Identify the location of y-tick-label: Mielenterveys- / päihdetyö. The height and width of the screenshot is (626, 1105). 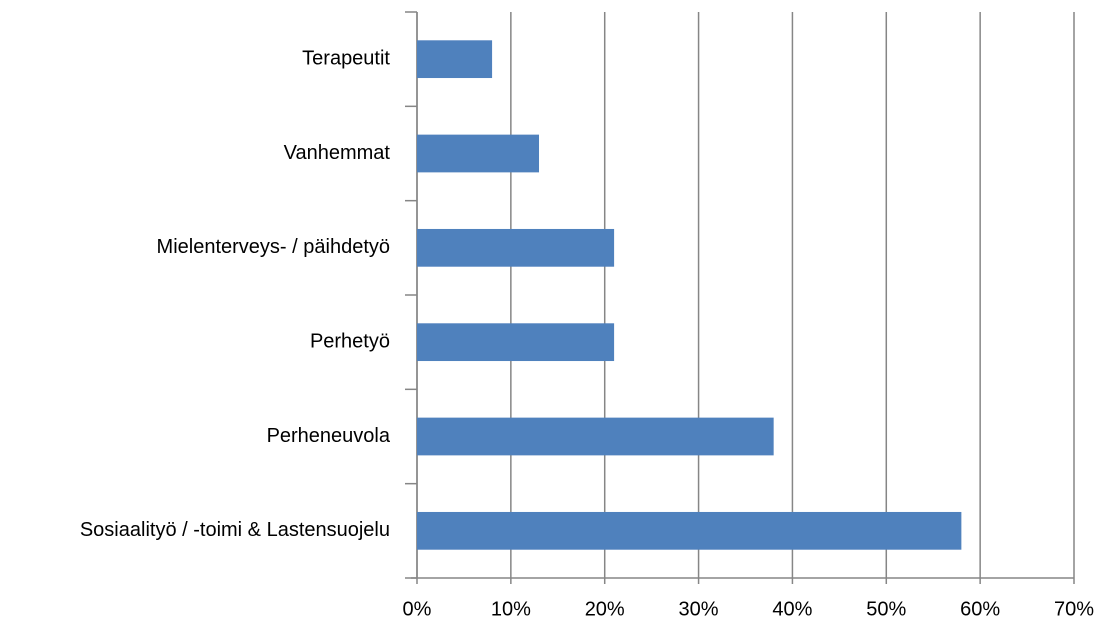
(273, 247).